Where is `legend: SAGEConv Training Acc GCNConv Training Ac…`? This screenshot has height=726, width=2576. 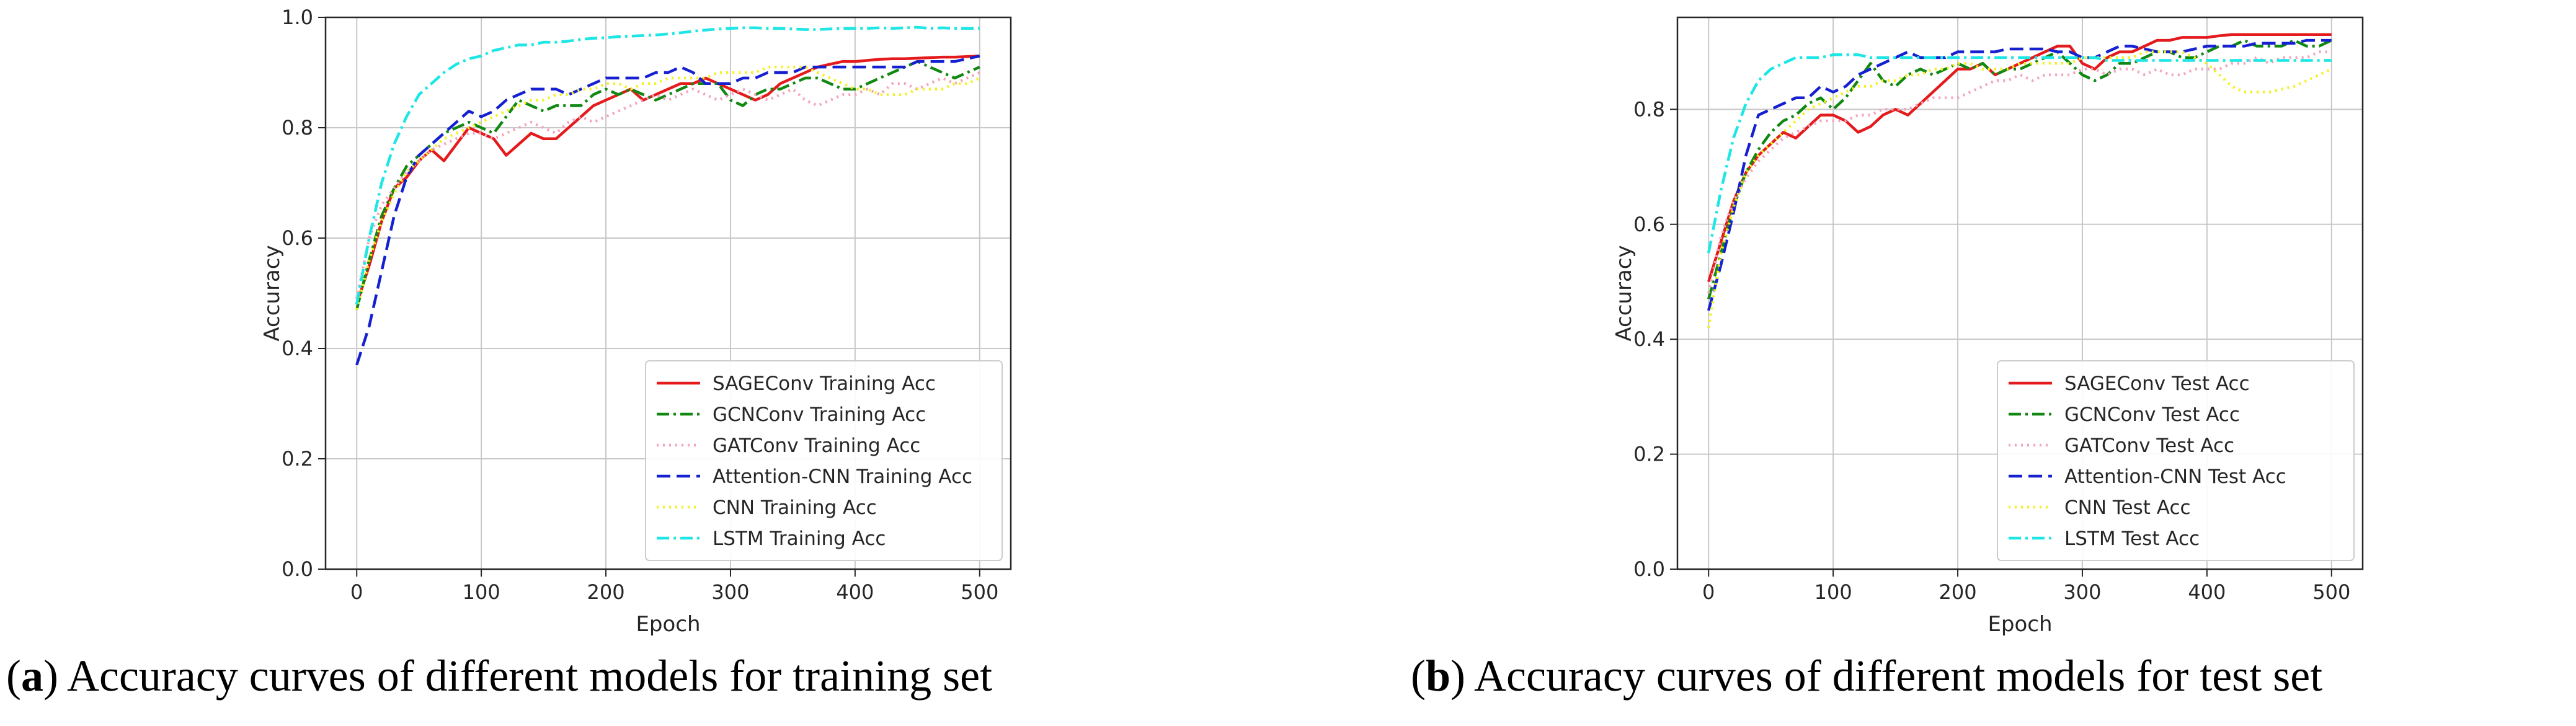 legend: SAGEConv Training Acc GCNConv Training Ac… is located at coordinates (824, 460).